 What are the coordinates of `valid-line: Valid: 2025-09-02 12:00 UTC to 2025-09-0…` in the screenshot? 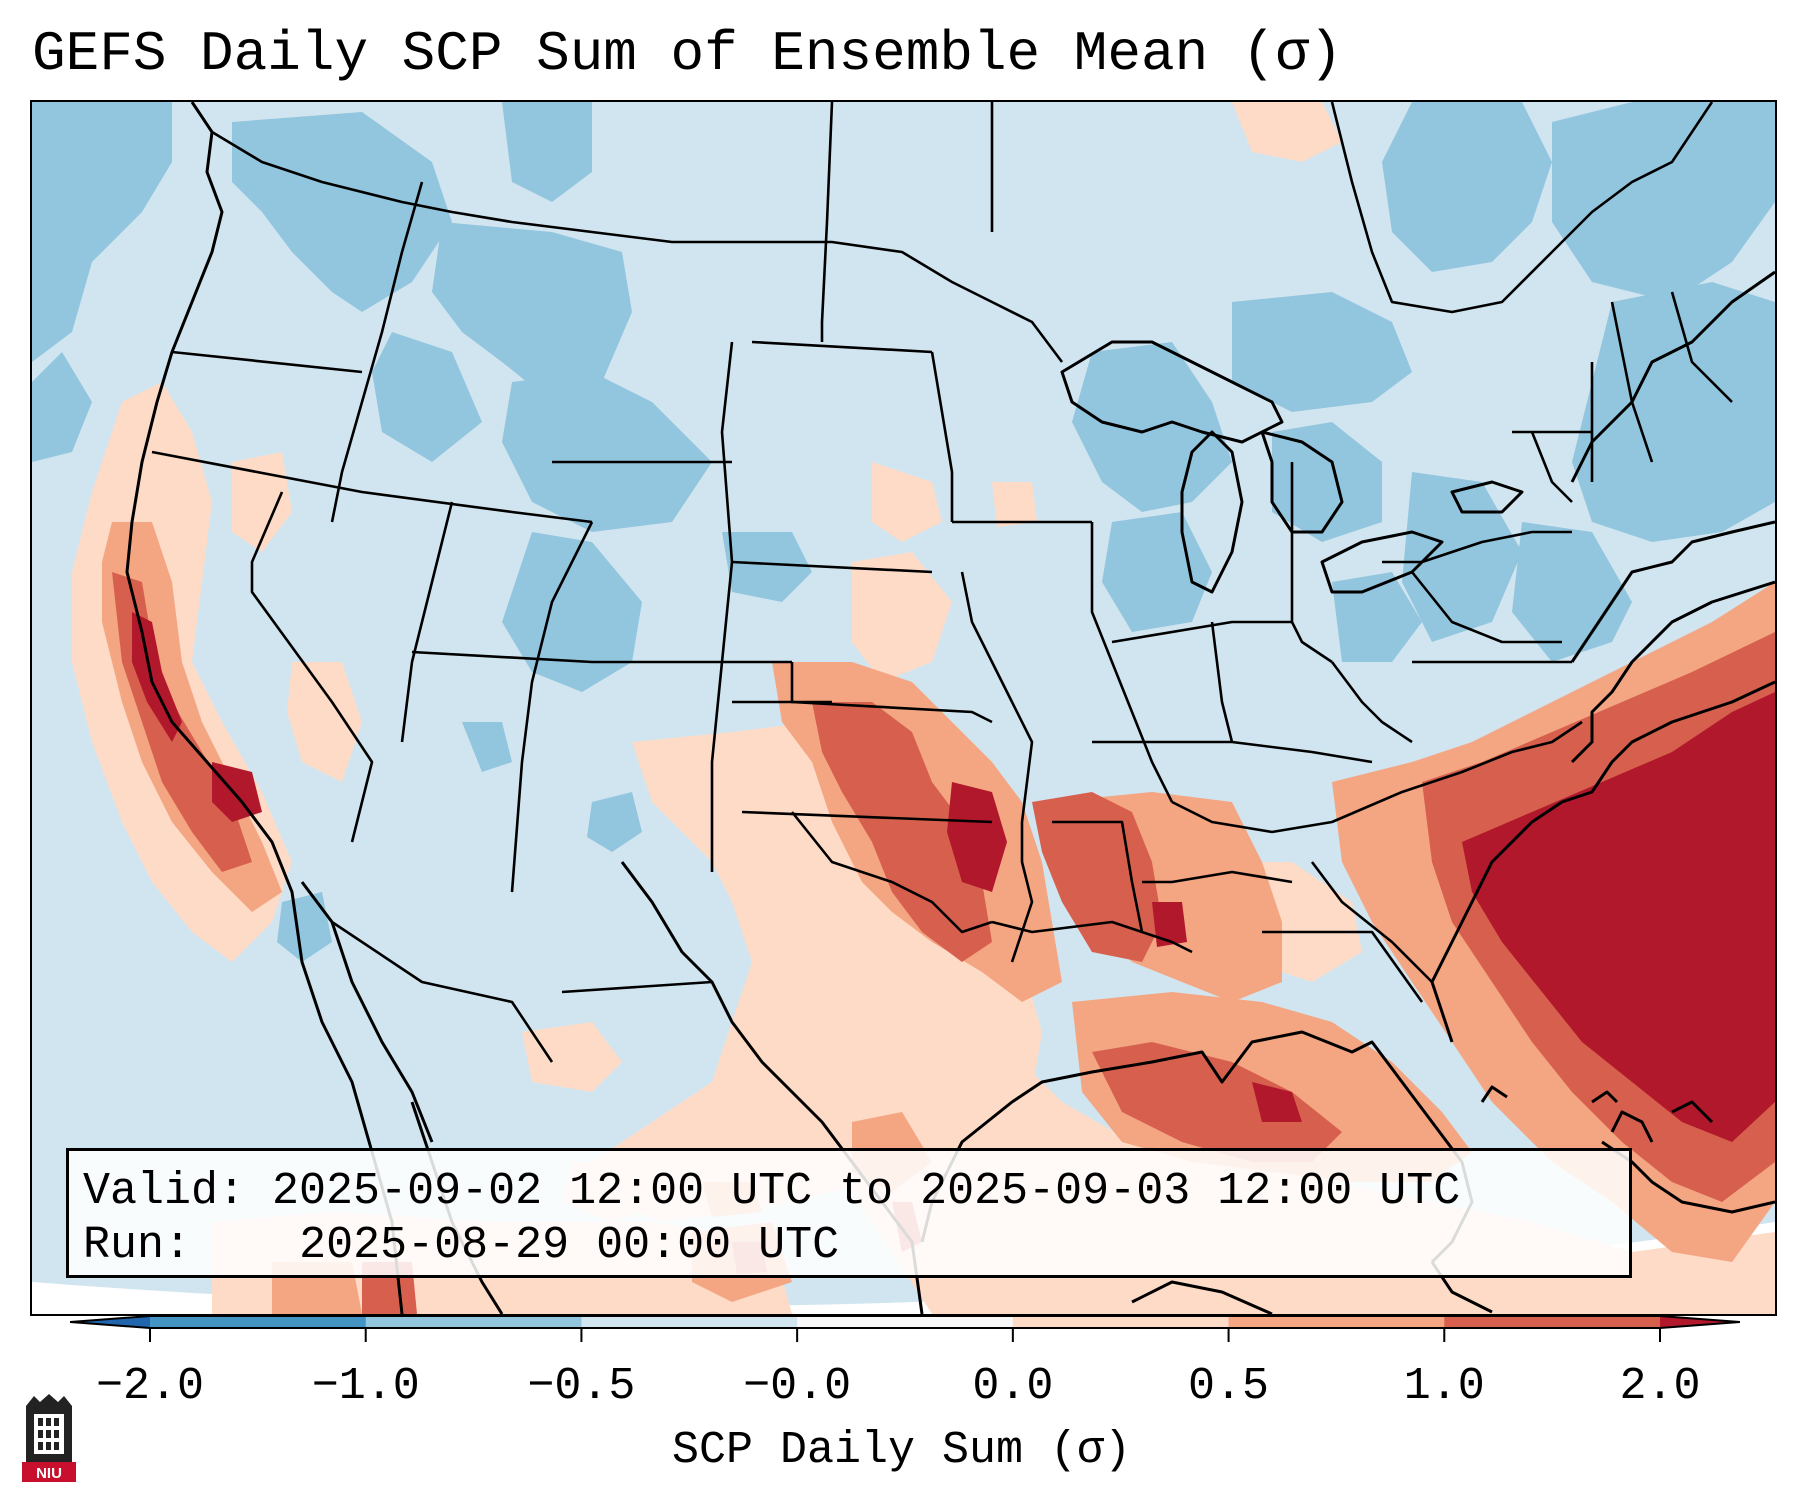 It's located at (849, 1192).